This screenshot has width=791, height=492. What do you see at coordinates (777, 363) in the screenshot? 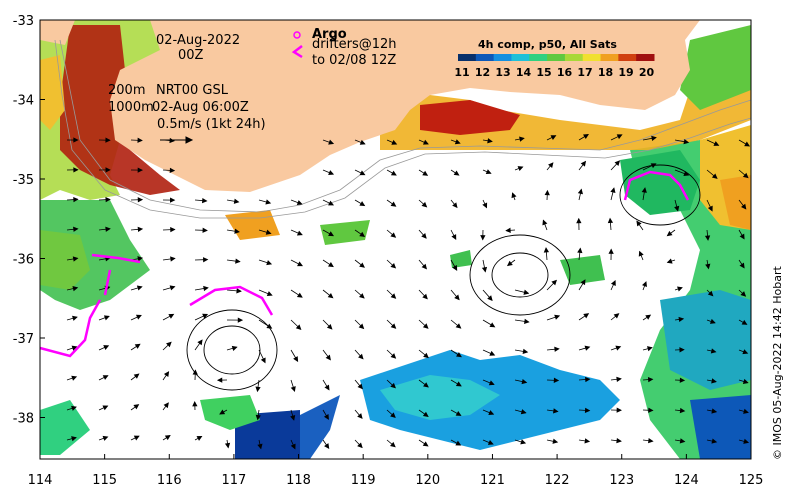
I see `credit-text-box: © IMOS 05-Aug-2022 14:42 Hobart` at bounding box center [777, 363].